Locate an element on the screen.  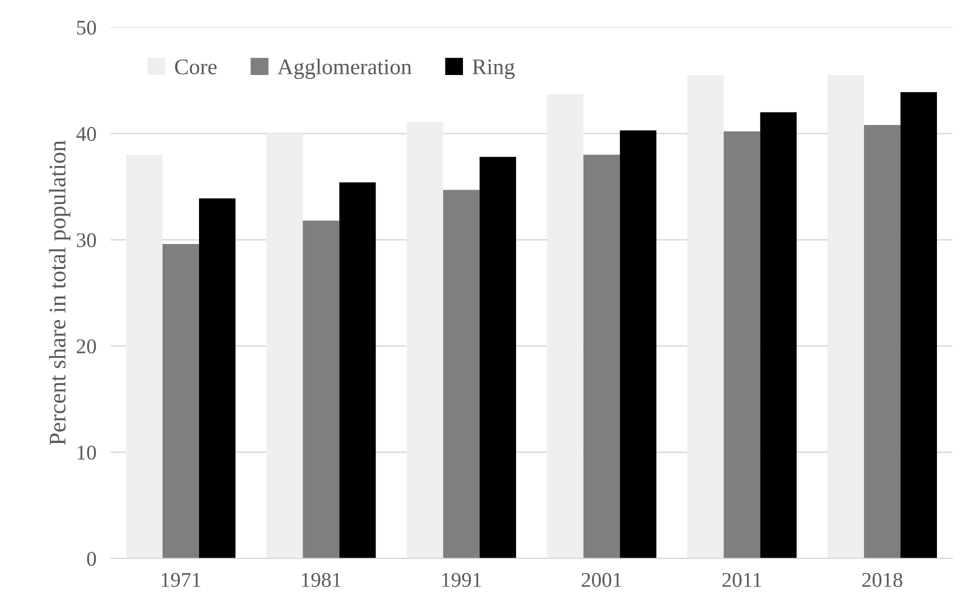
y-tick-label: 50 is located at coordinates (86, 27).